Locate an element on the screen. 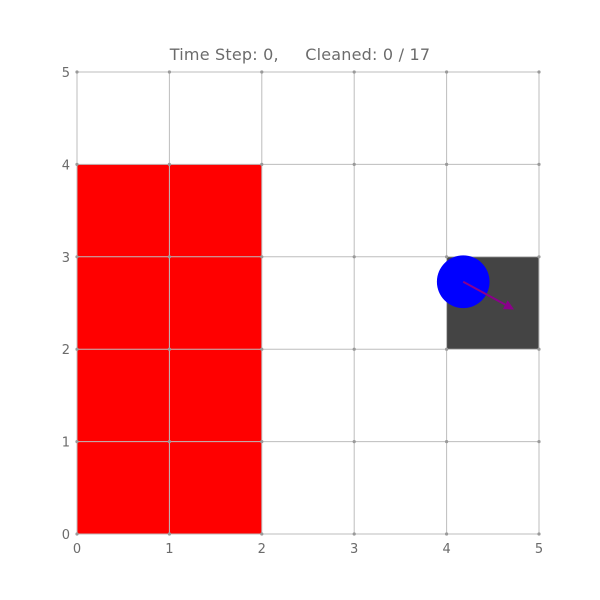  y-tick-label: 0 is located at coordinates (66, 535).